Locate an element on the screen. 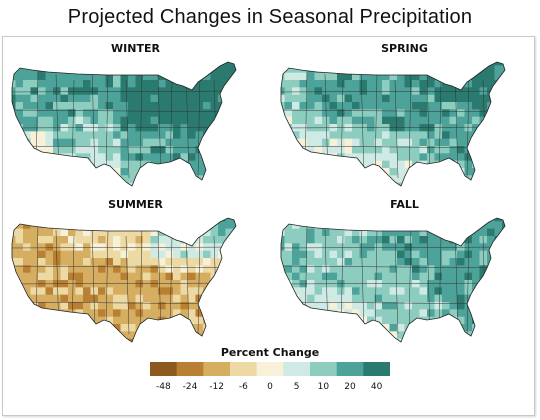  panel-title: SUMMER is located at coordinates (135, 204).